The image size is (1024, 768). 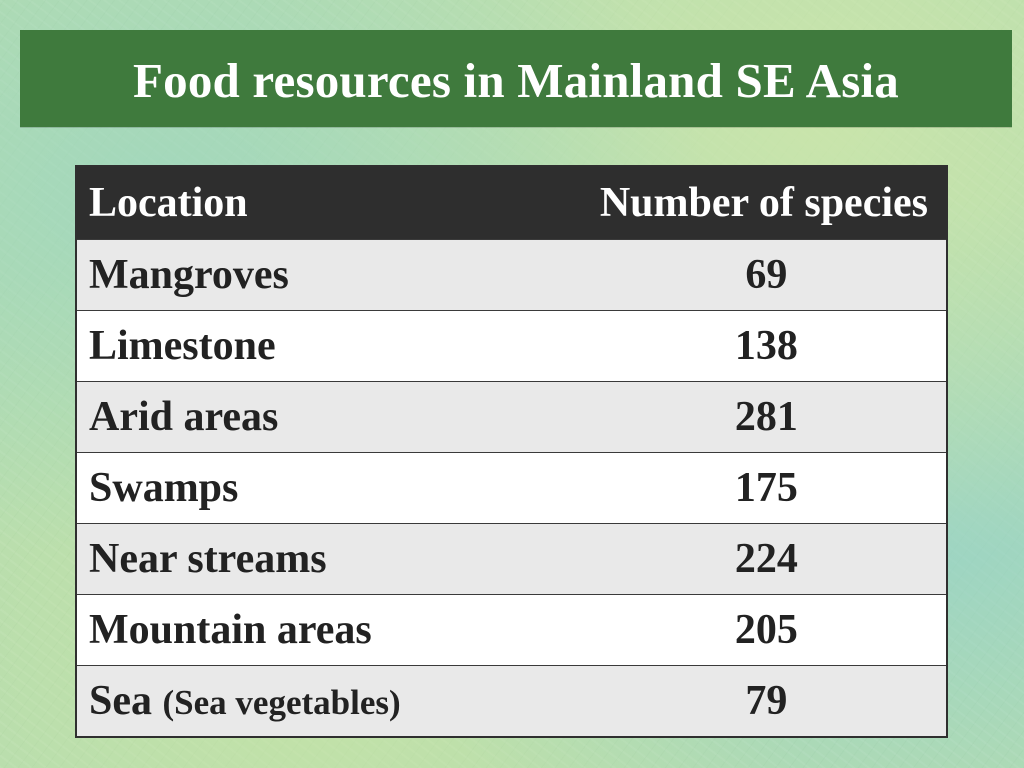 What do you see at coordinates (766, 629) in the screenshot?
I see `species-count-cell: 205` at bounding box center [766, 629].